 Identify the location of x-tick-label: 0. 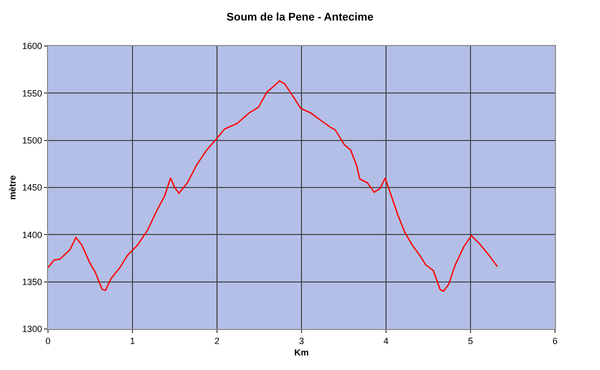
(48, 341).